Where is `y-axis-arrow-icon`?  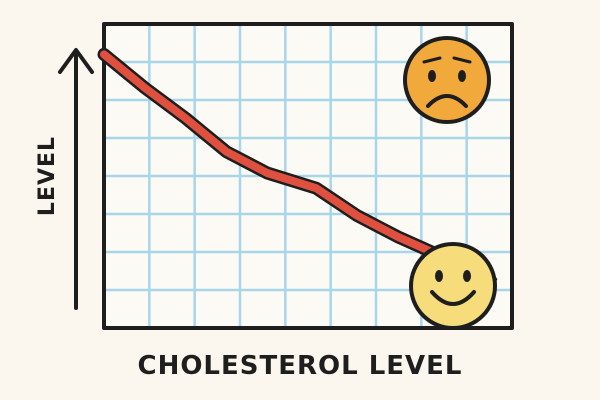
y-axis-arrow-icon is located at coordinates (76, 179).